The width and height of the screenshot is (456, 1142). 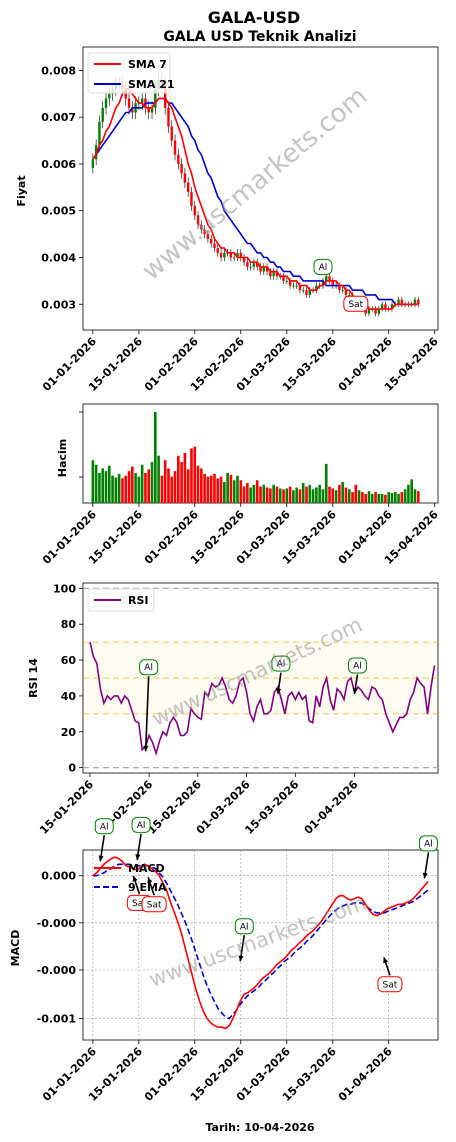 I want to click on rsi-xtick-label: 01-04-2026, so click(x=331, y=807).